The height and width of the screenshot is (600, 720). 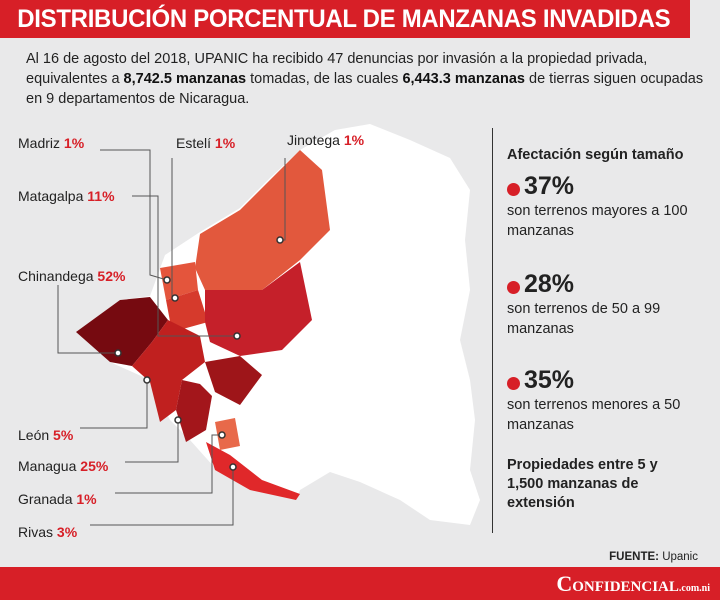 I want to click on dot-matagalpa, so click(x=237, y=336).